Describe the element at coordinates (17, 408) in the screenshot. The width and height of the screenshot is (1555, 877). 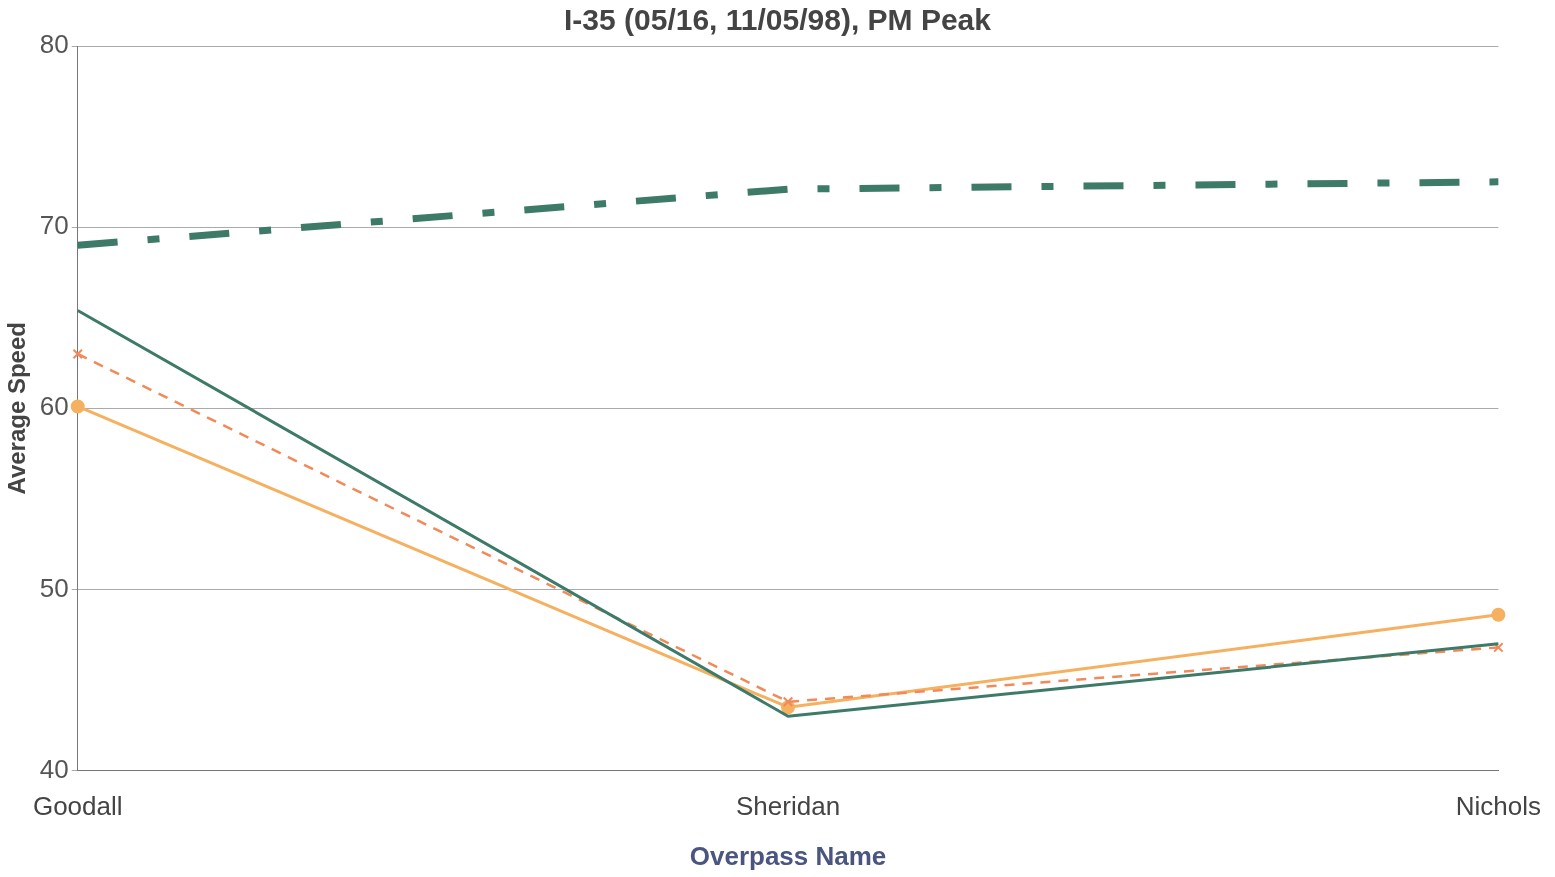
I see `y-axis-title: Average Speed` at that location.